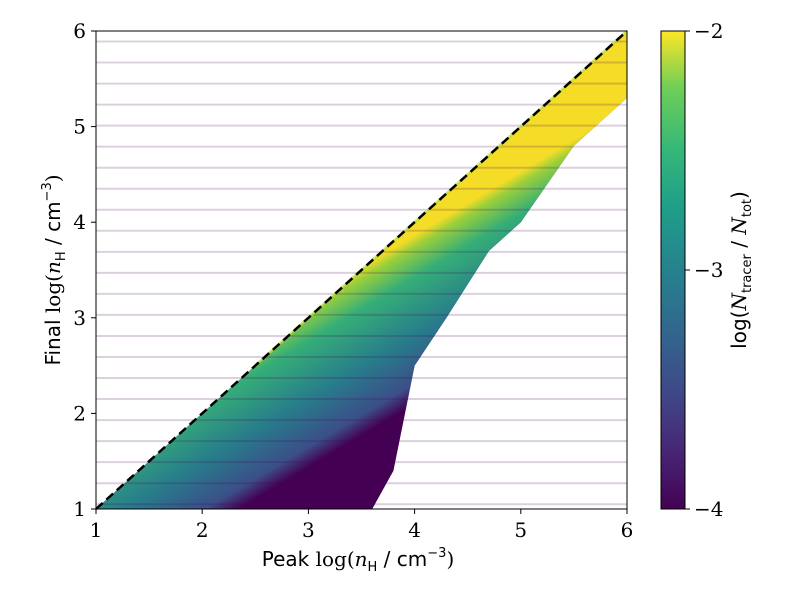 This screenshot has height=600, width=800. I want to click on colorbar-tick-label: −3, so click(708, 270).